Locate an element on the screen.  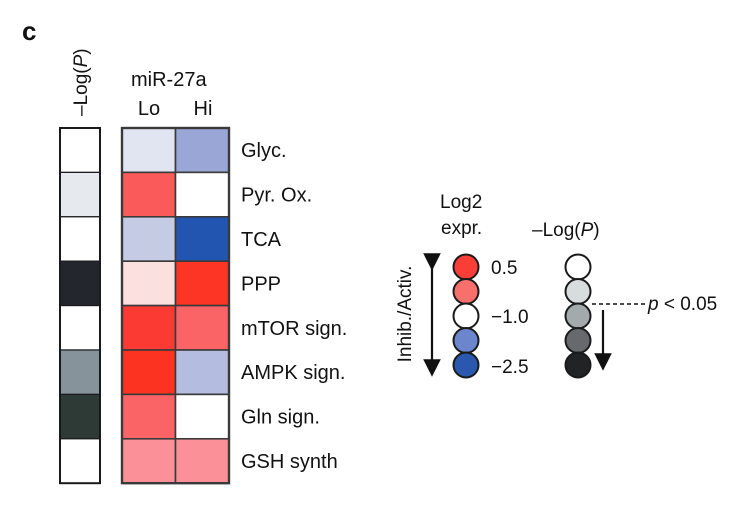
row-label: Pyr. Ox. is located at coordinates (276, 196).